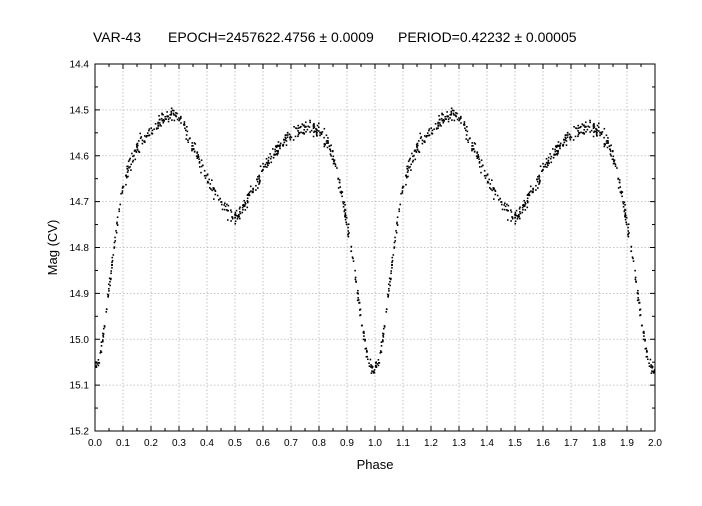  Describe the element at coordinates (80, 65) in the screenshot. I see `y-tick-label: 14.4` at that location.